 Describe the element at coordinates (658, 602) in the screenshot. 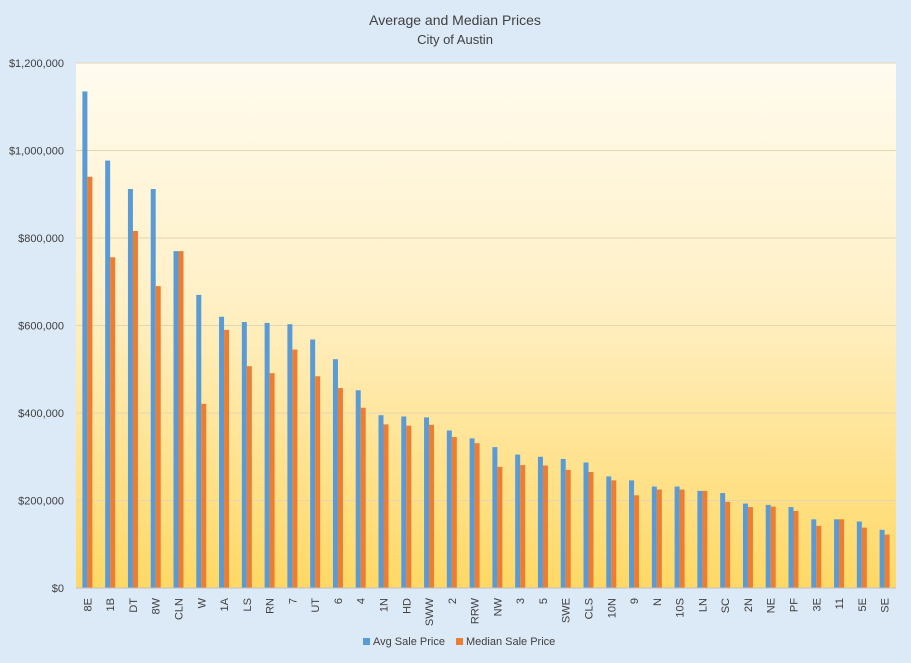

I see `x-tick-label: N` at that location.